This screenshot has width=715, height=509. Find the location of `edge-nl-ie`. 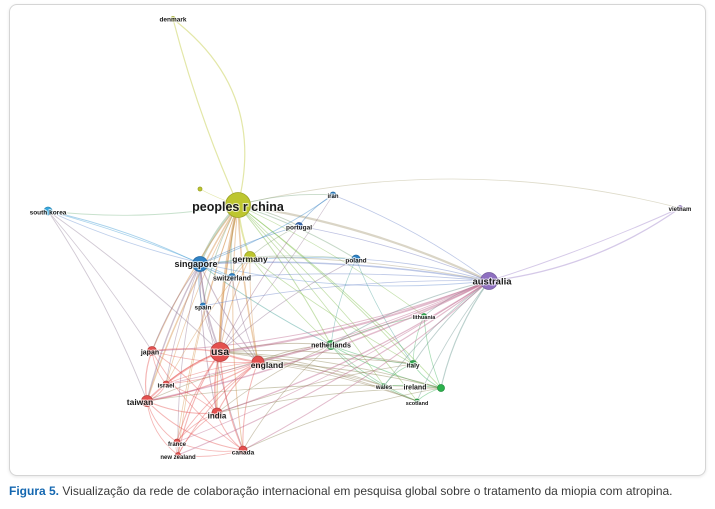

edge-nl-ie is located at coordinates (386, 366).